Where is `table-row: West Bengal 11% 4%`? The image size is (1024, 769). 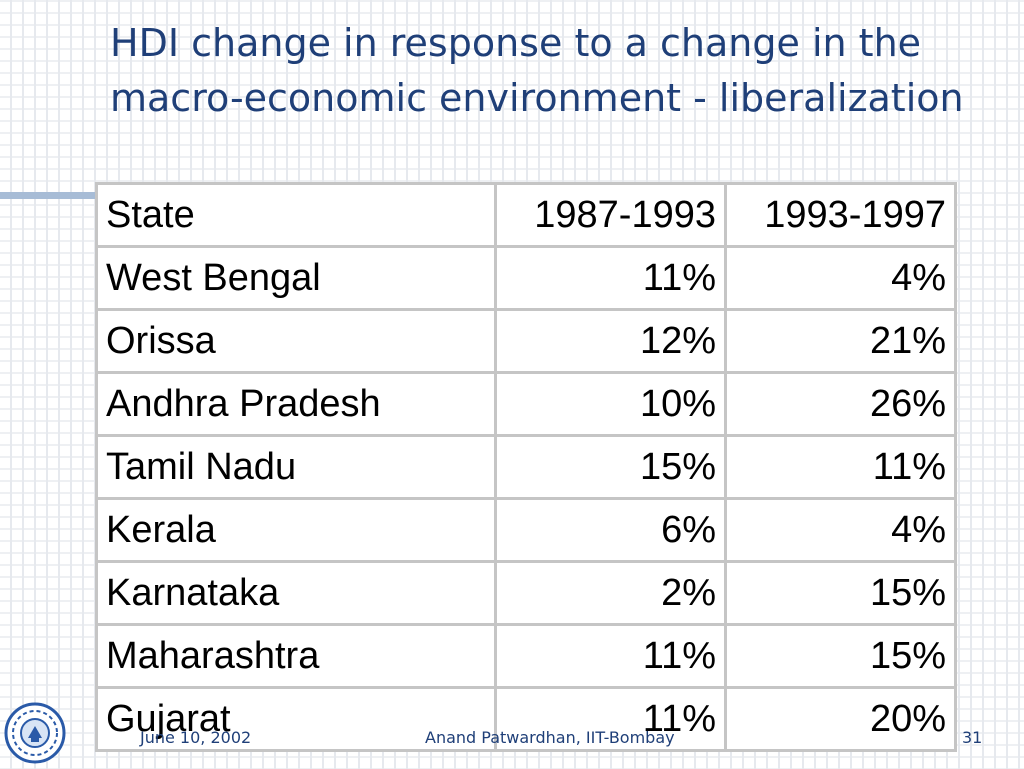 table-row: West Bengal 11% 4% is located at coordinates (526, 278).